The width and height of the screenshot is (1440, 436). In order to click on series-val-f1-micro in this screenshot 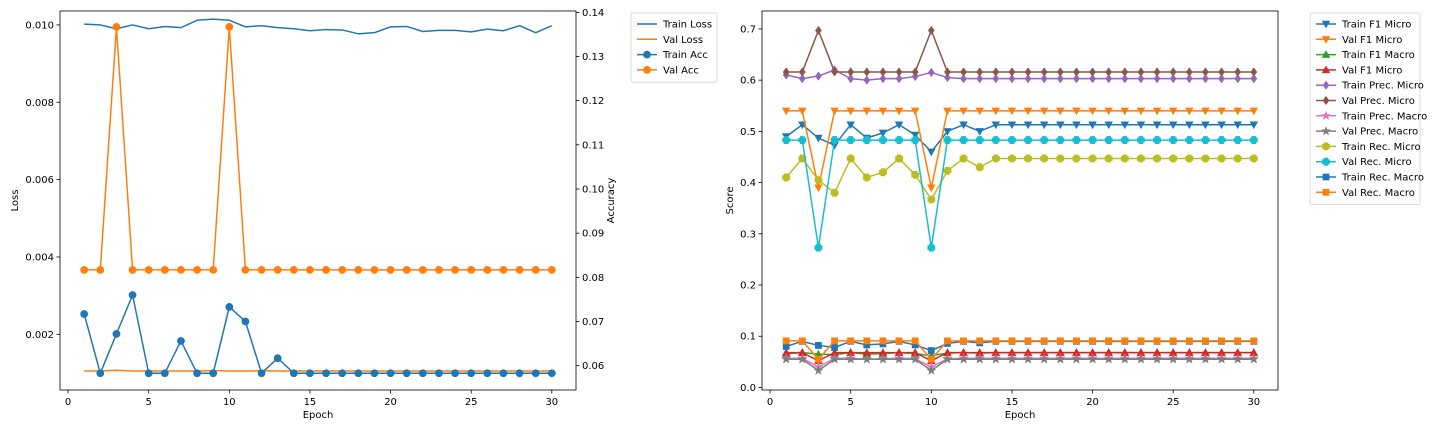, I will do `click(1020, 150)`.